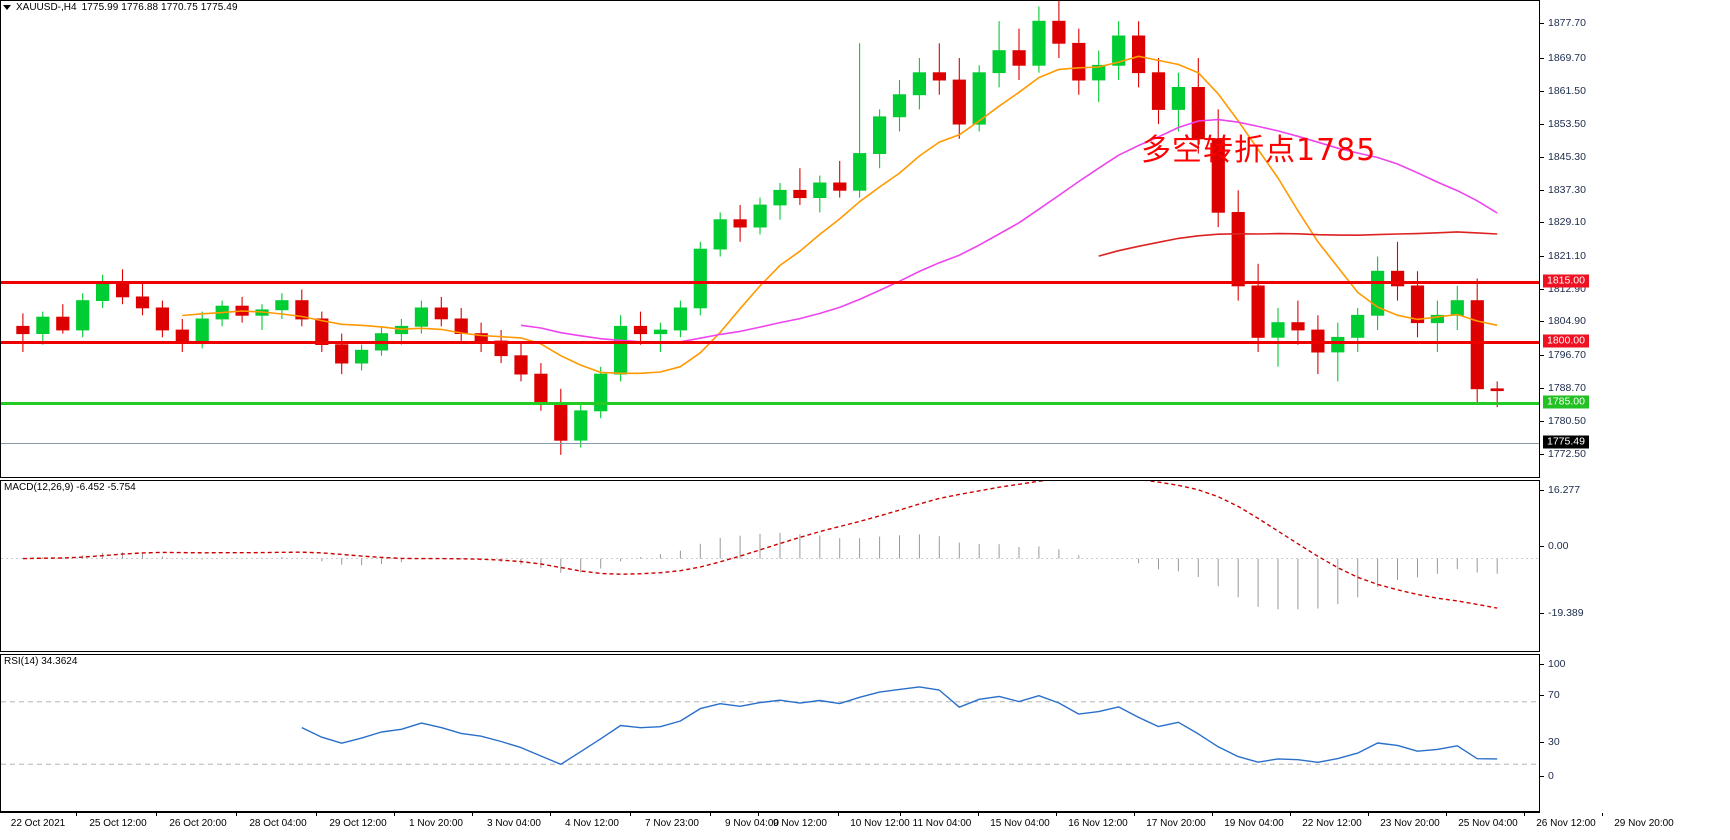 The width and height of the screenshot is (1730, 840). Describe the element at coordinates (1547, 776) in the screenshot. I see `scale-tick: 0` at that location.